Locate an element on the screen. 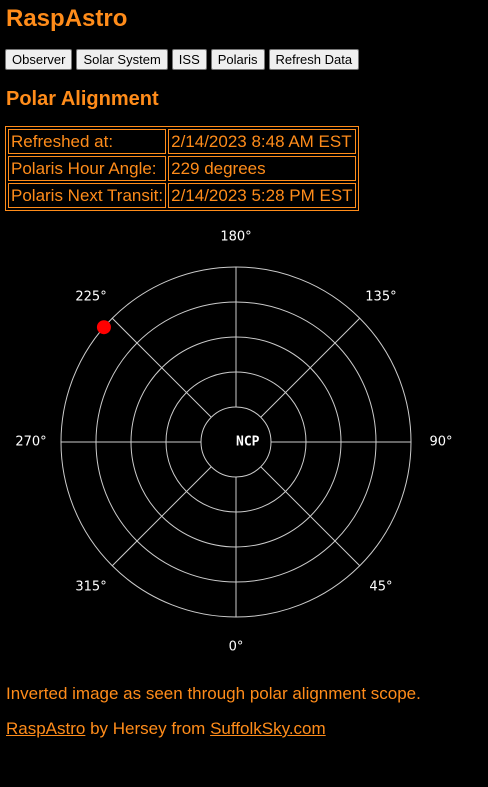 This screenshot has height=787, width=488. footer: RaspAstro by Hersey from SuffolkSky.com is located at coordinates (166, 729).